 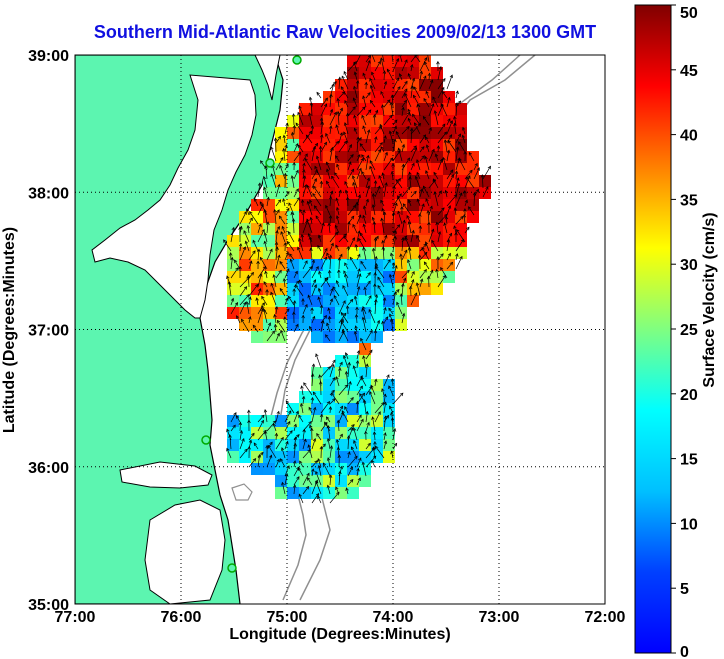 I want to click on x-tick-label: 75:00, so click(x=287, y=617).